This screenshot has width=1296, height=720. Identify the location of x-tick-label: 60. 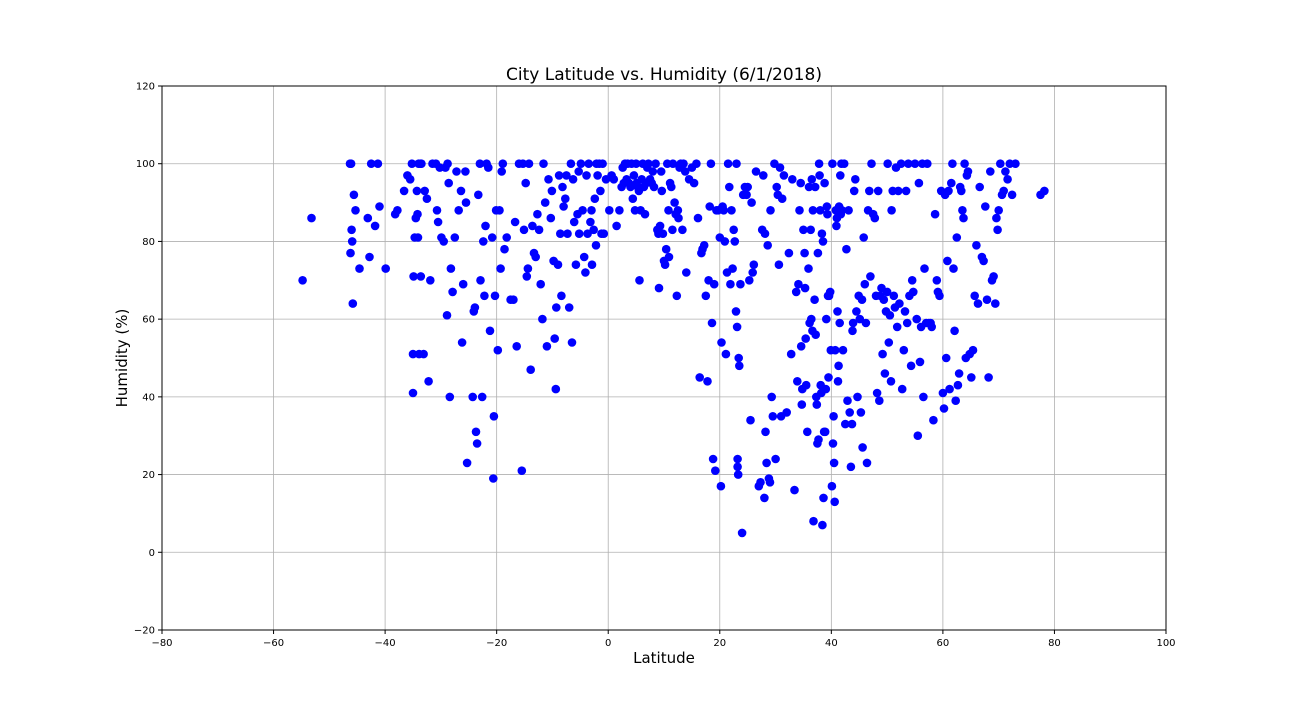
(943, 643).